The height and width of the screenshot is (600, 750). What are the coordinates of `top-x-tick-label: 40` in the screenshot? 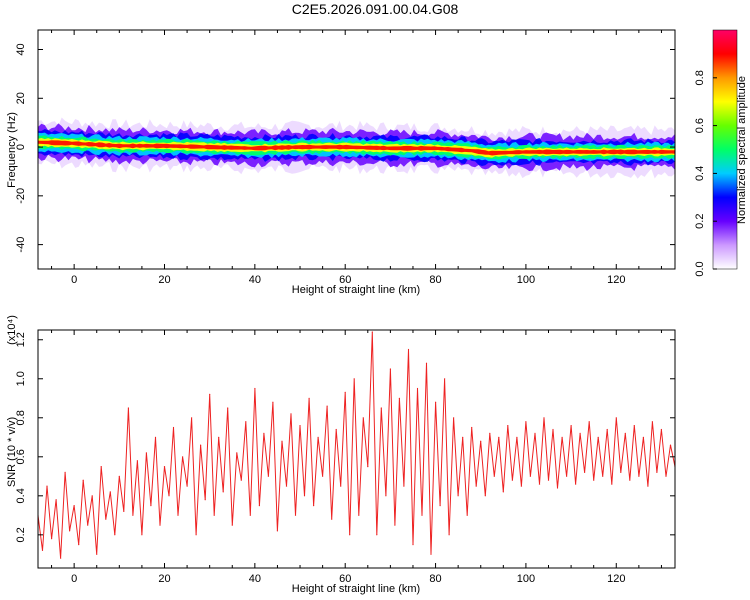 It's located at (255, 280).